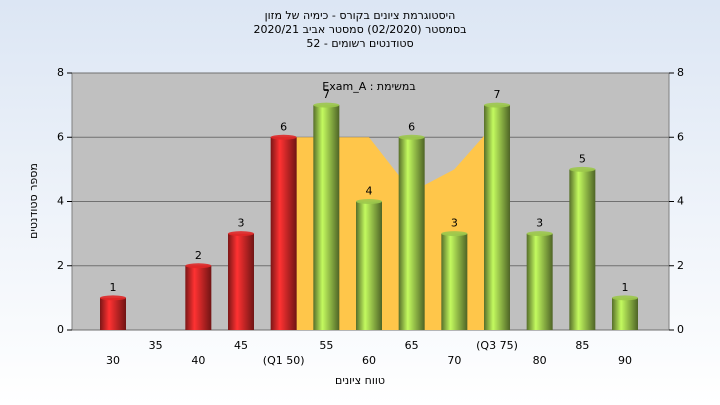 This screenshot has height=405, width=720. I want to click on y-axis-label: מספר סטודנטים, so click(33, 201).